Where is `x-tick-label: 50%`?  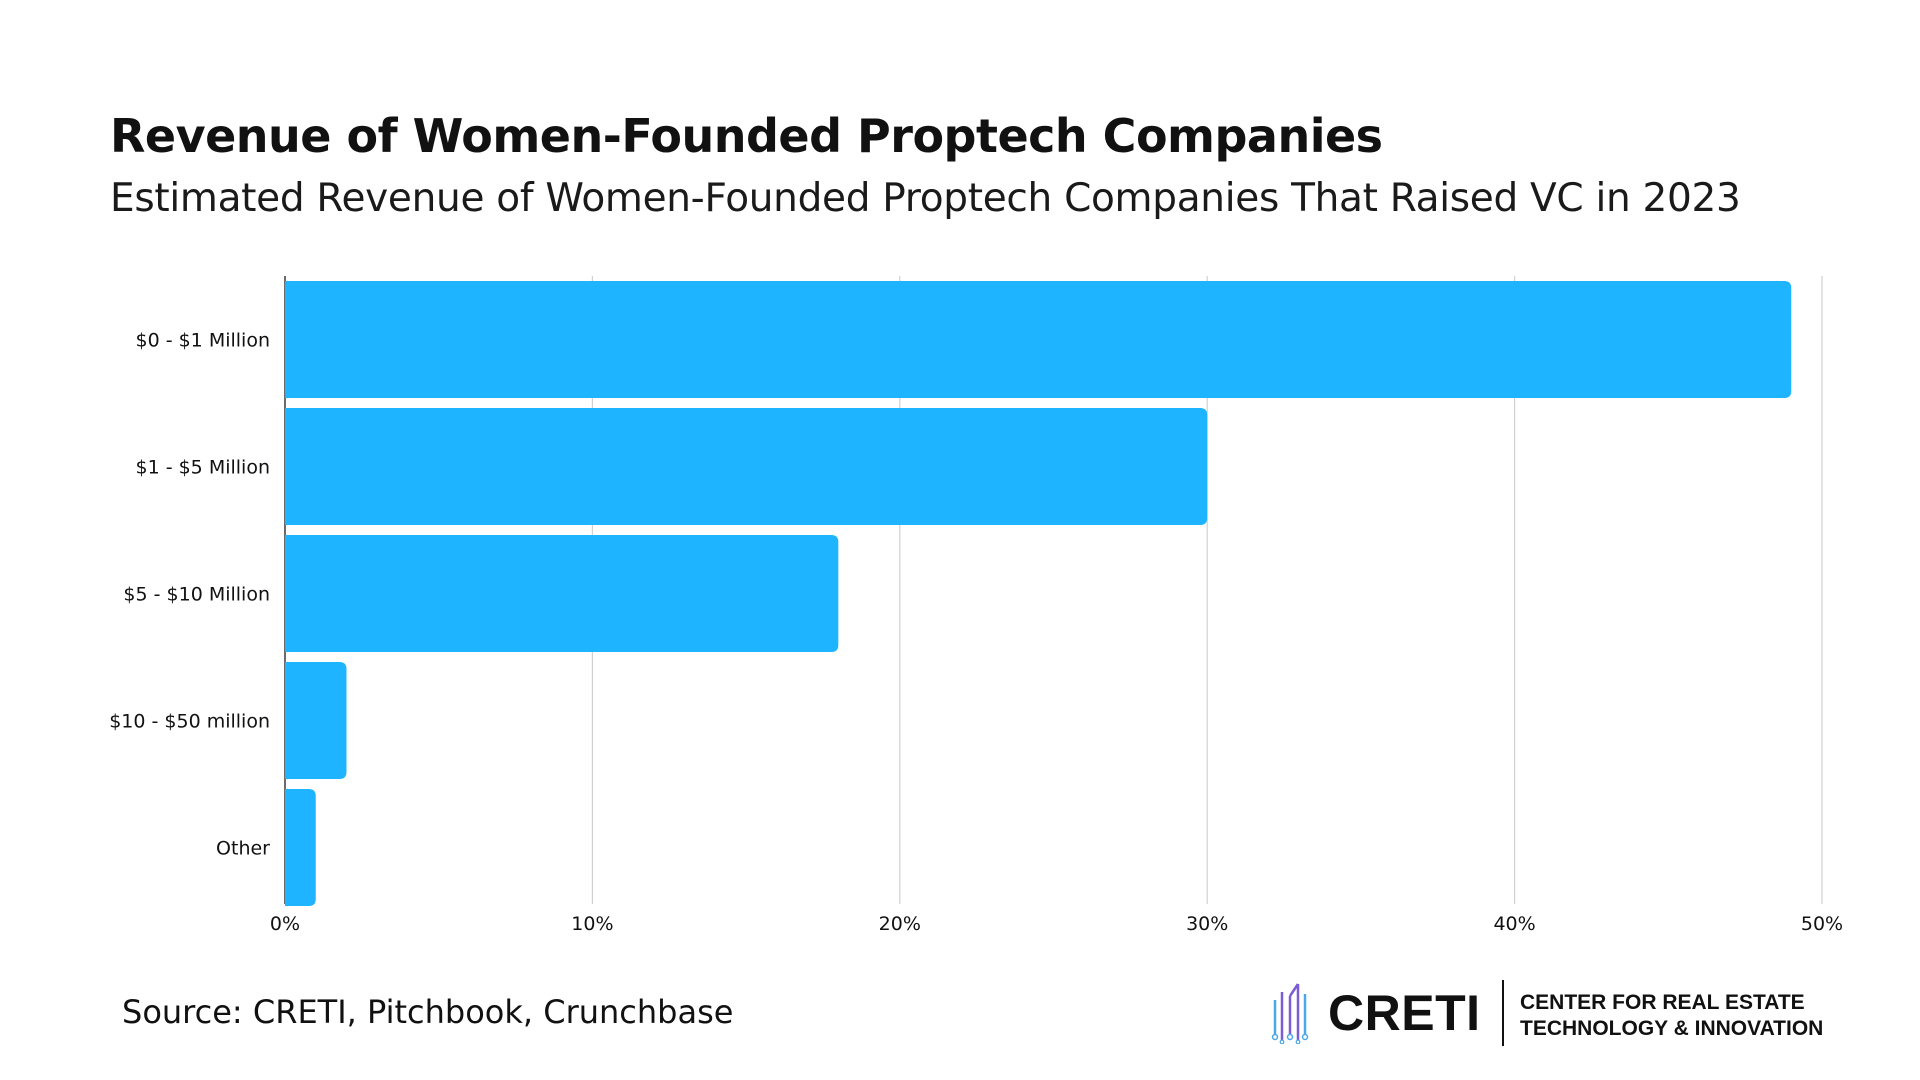
x-tick-label: 50% is located at coordinates (1822, 924).